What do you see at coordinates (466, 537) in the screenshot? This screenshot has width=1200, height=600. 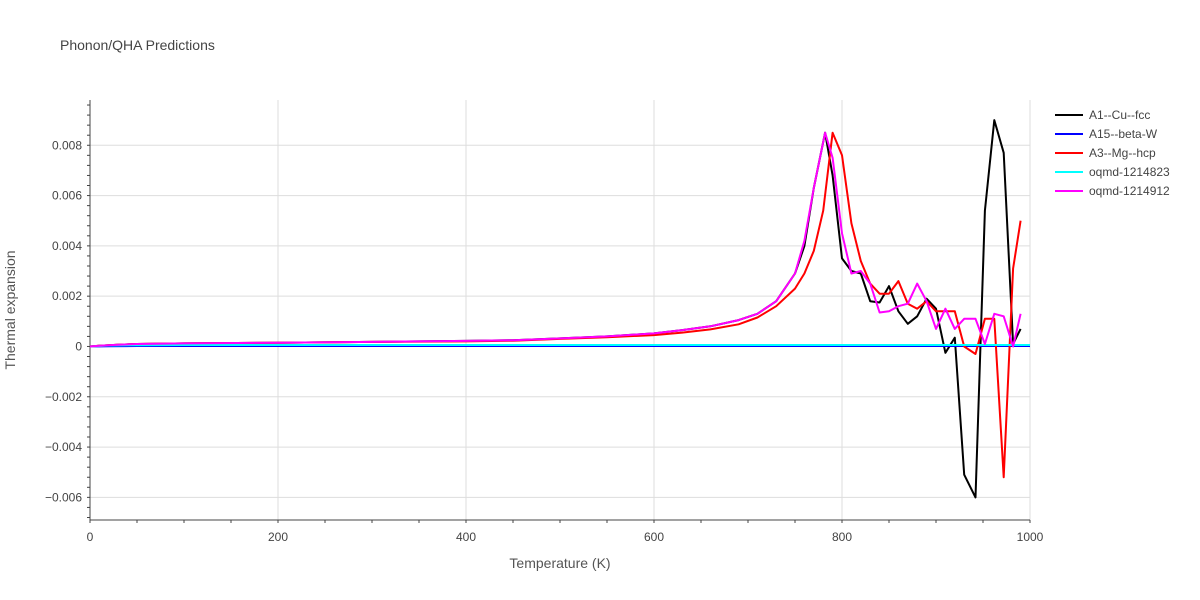 I see `x-tick-label: 400` at bounding box center [466, 537].